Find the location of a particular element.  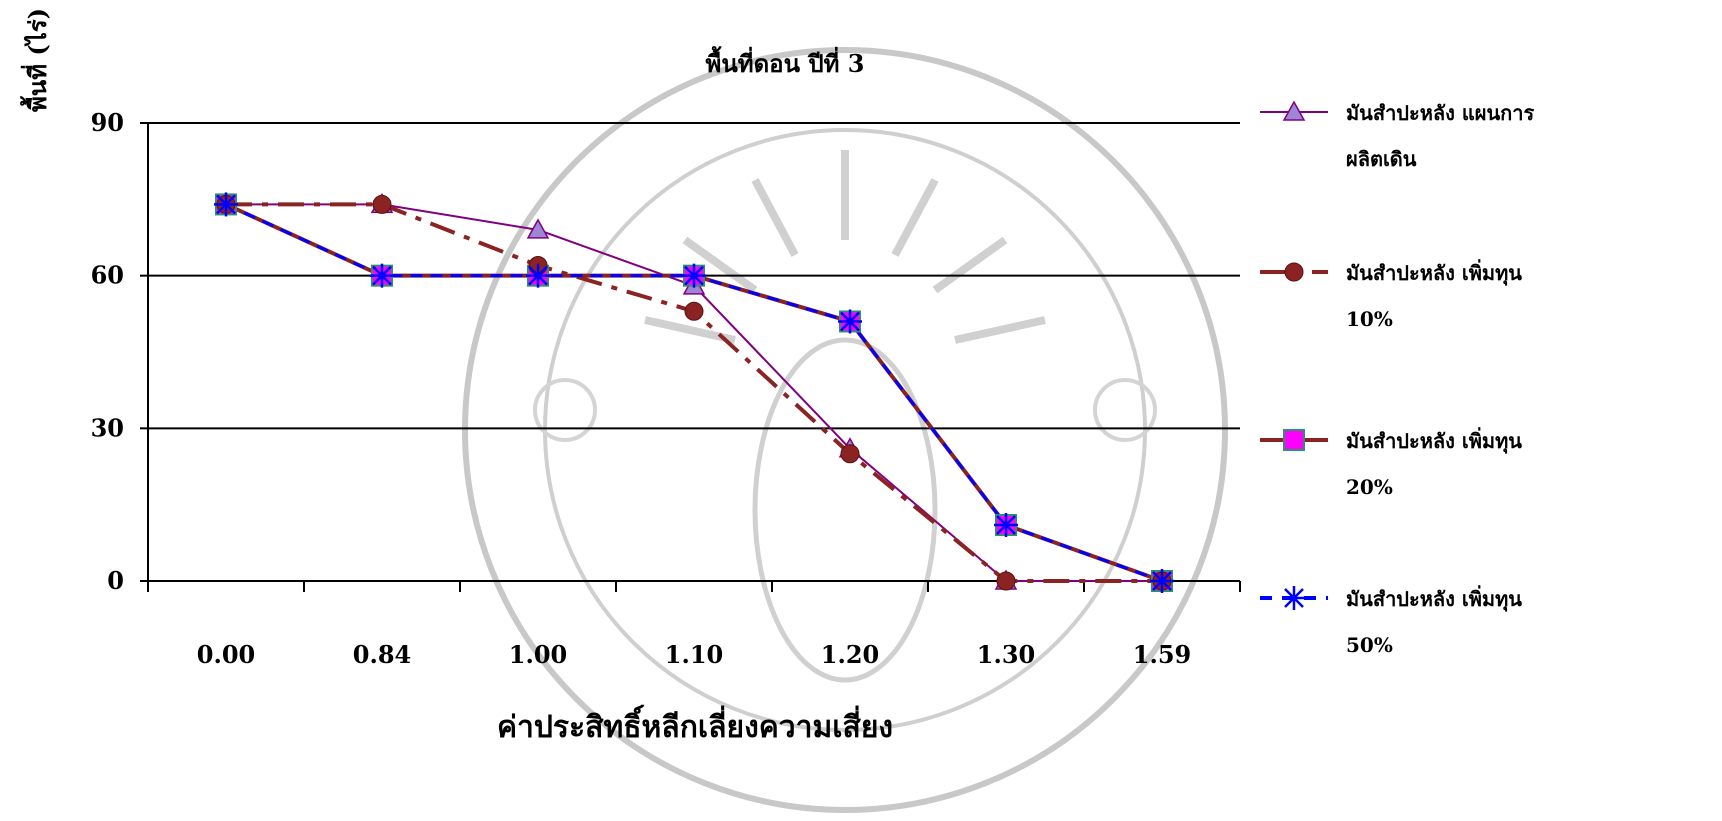

legend-marker-circle is located at coordinates (1294, 272).